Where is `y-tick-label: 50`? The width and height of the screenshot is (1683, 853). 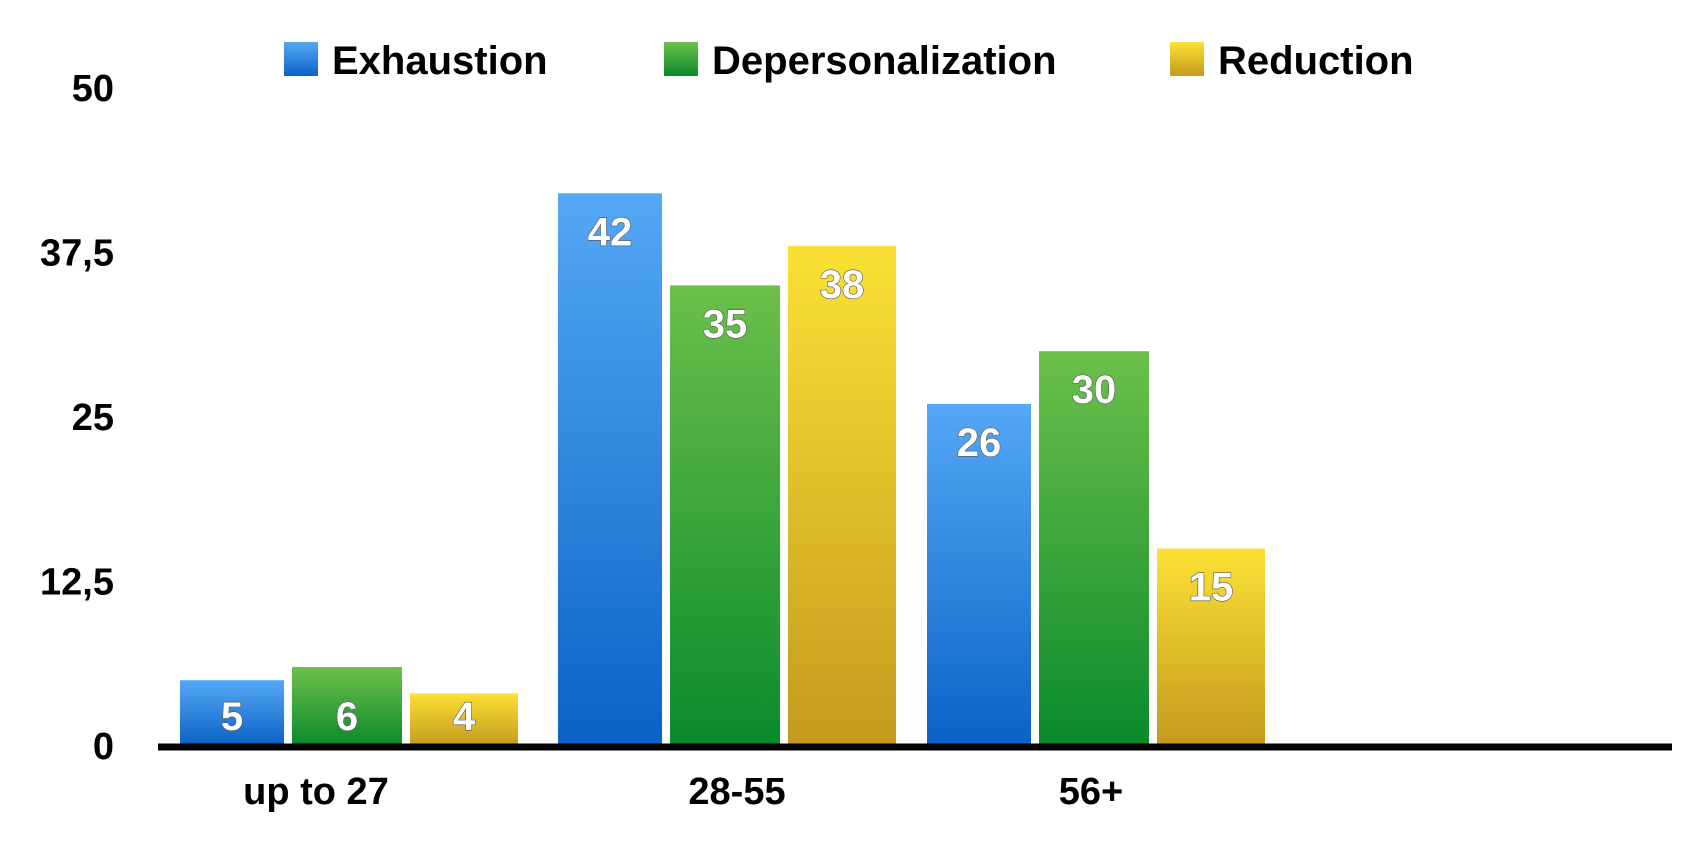
y-tick-label: 50 is located at coordinates (93, 89).